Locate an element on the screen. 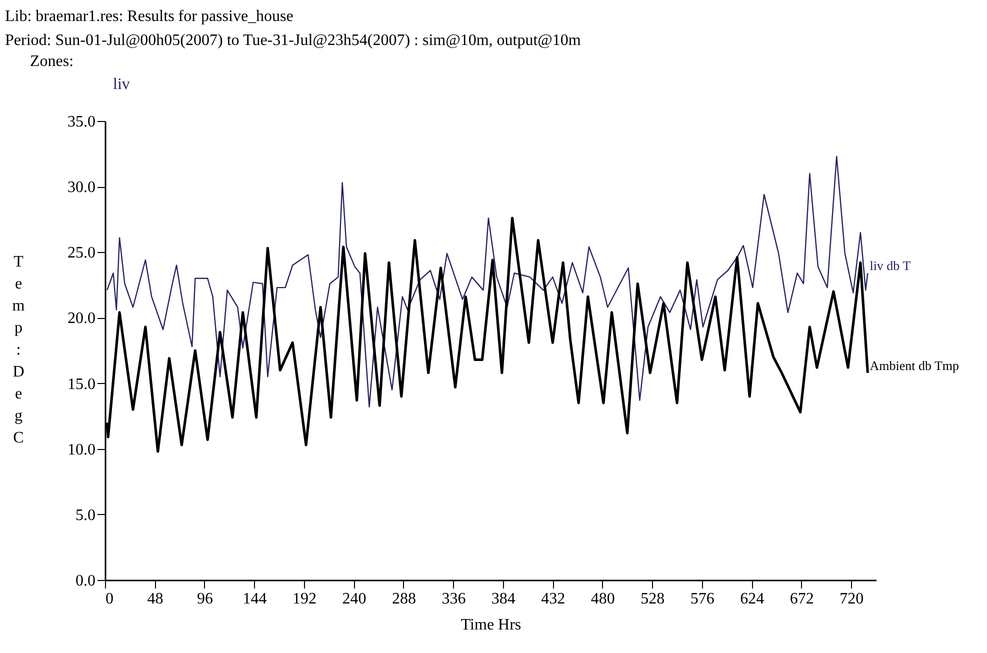 The image size is (987, 653). series-label: Ambient db Tmp is located at coordinates (915, 365).